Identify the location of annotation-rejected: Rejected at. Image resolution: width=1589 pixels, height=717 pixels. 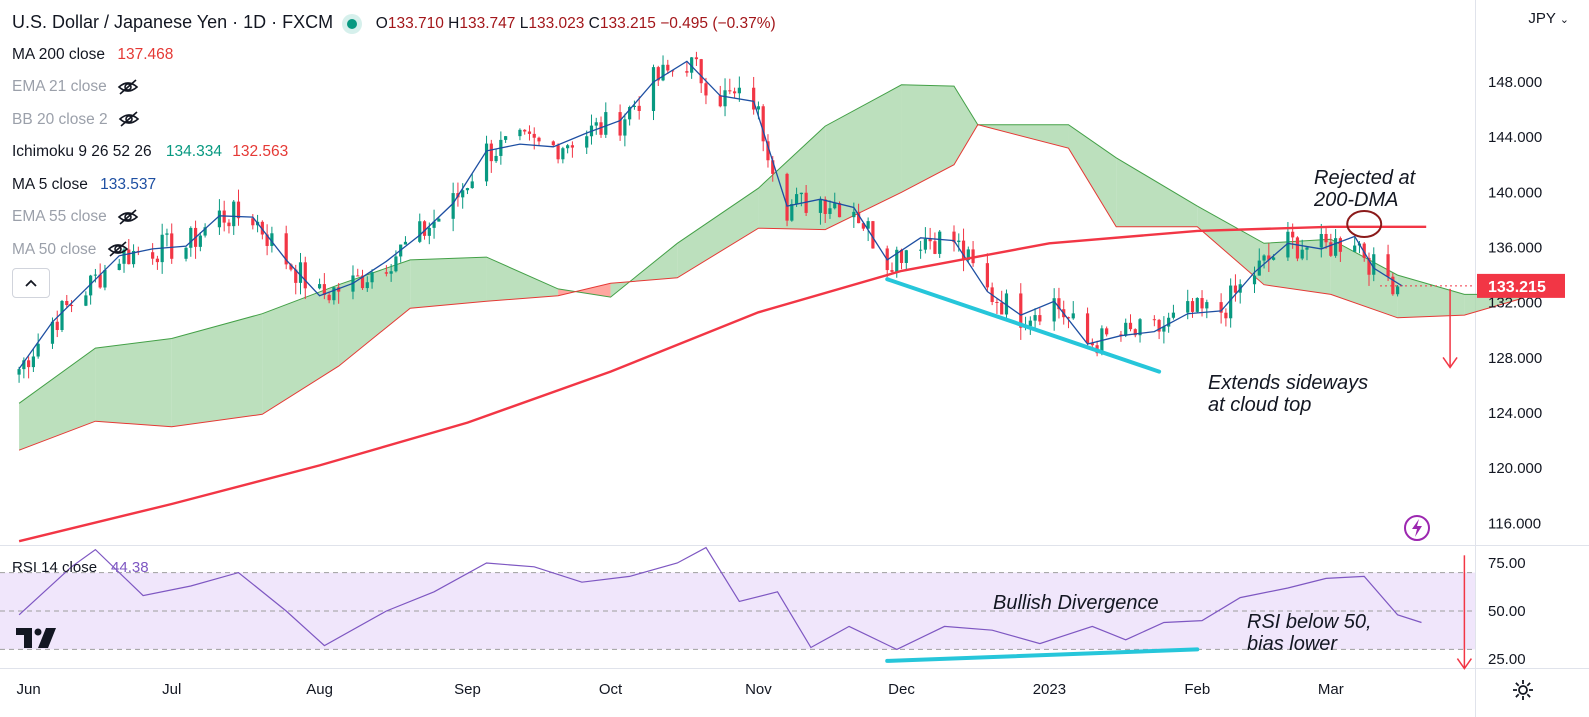
(1365, 178).